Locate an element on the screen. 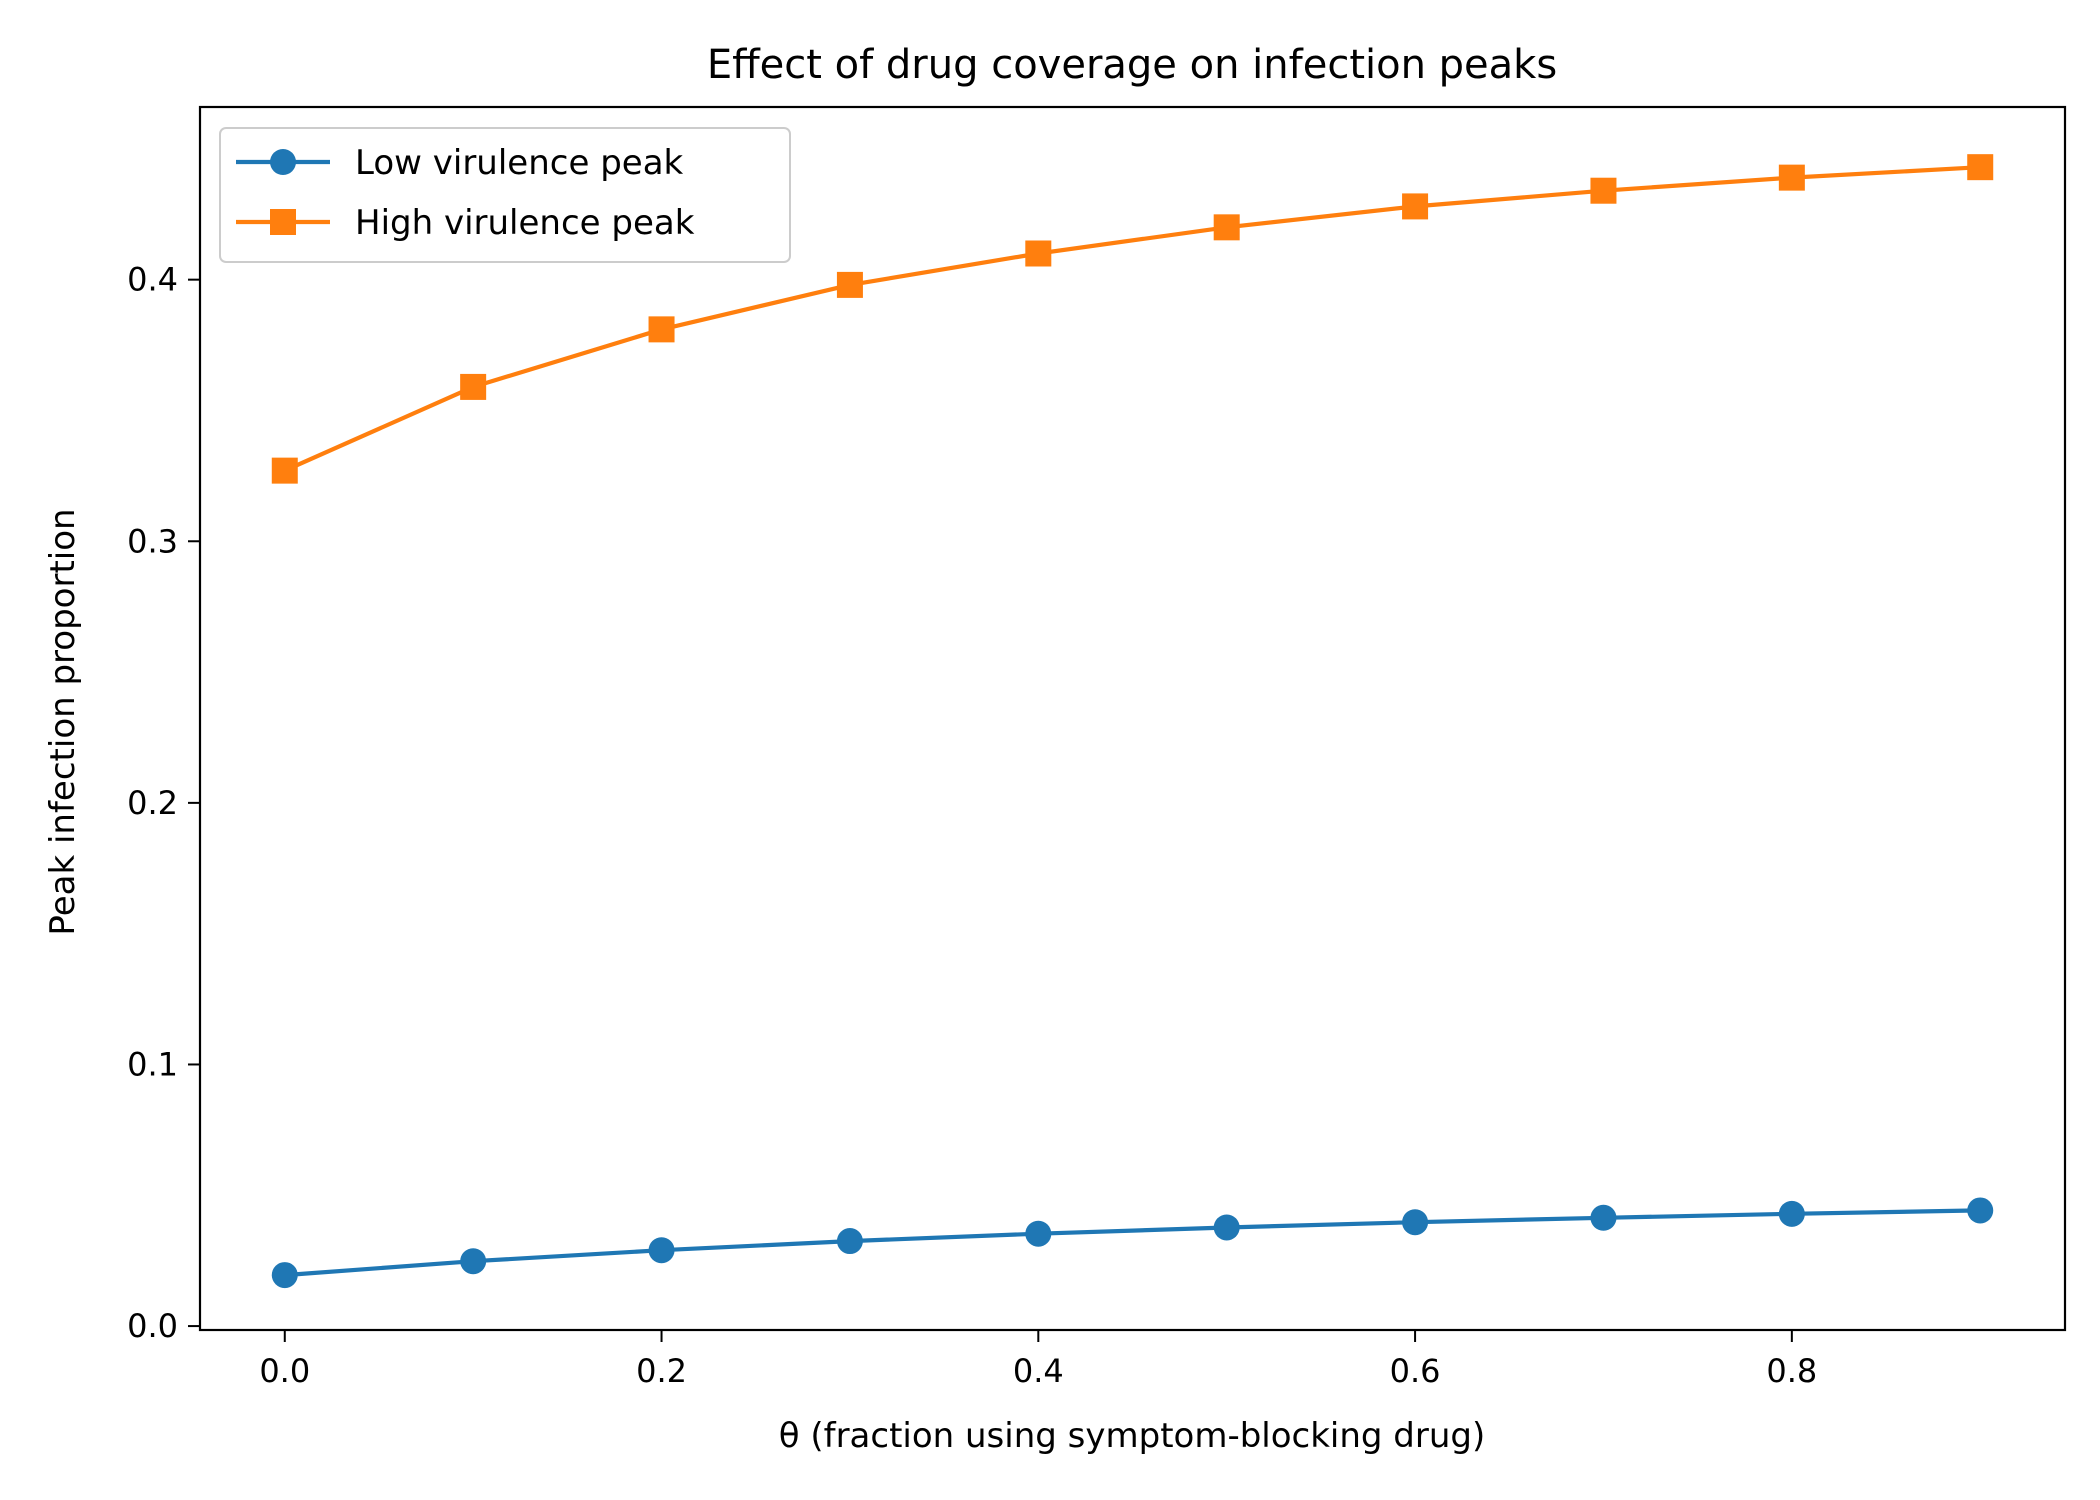 The height and width of the screenshot is (1500, 2100). legend: Low virulence peak High virulence peak is located at coordinates (505, 195).